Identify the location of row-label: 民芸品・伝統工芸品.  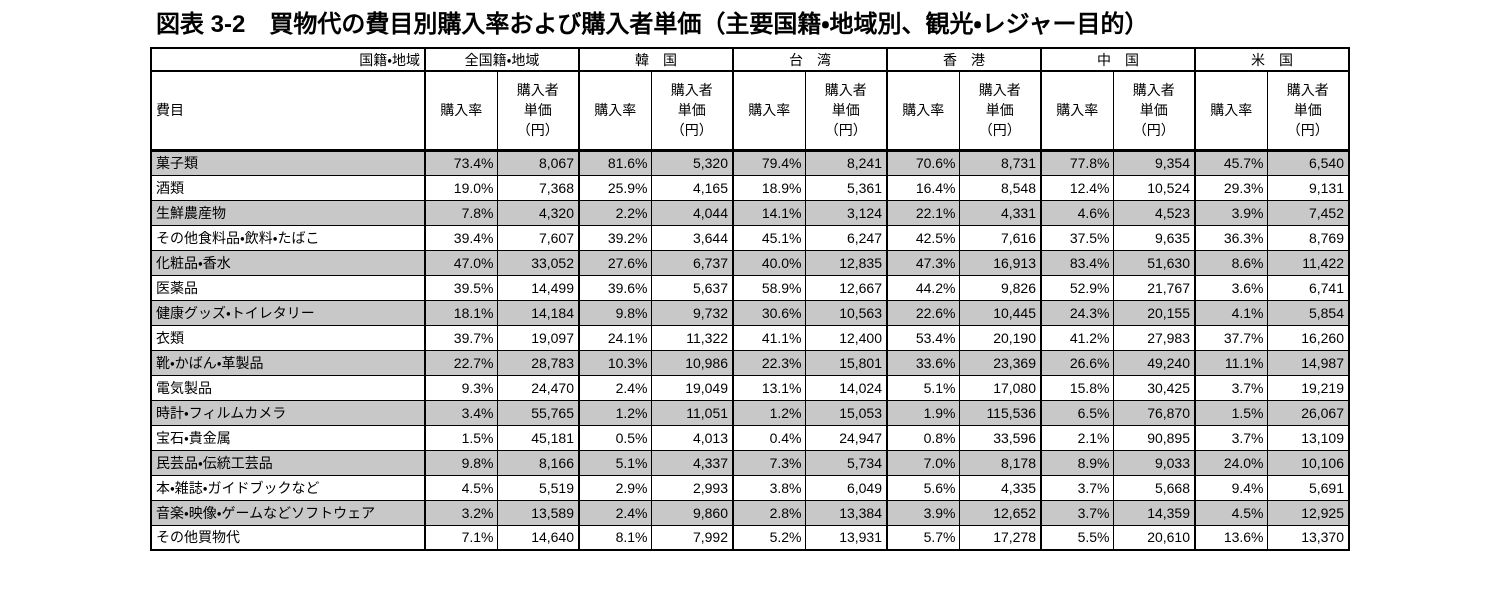
(288, 462).